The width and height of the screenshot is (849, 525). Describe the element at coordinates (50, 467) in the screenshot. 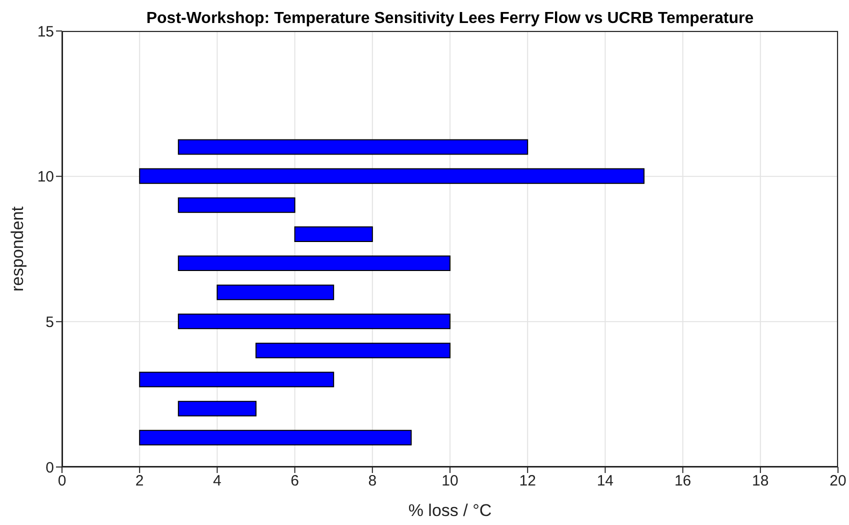

I see `y-tick-label: 0` at that location.